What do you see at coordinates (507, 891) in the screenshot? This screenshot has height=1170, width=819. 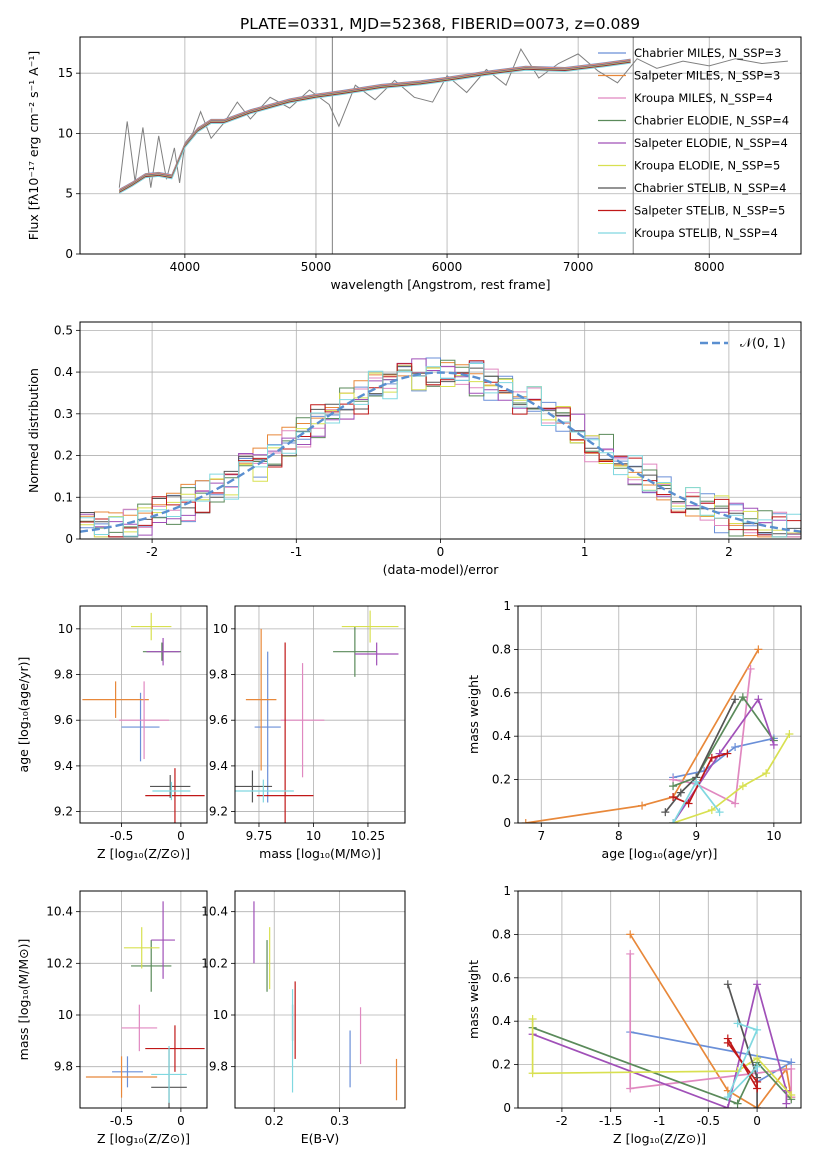 I see `y-tick-label: 1` at bounding box center [507, 891].